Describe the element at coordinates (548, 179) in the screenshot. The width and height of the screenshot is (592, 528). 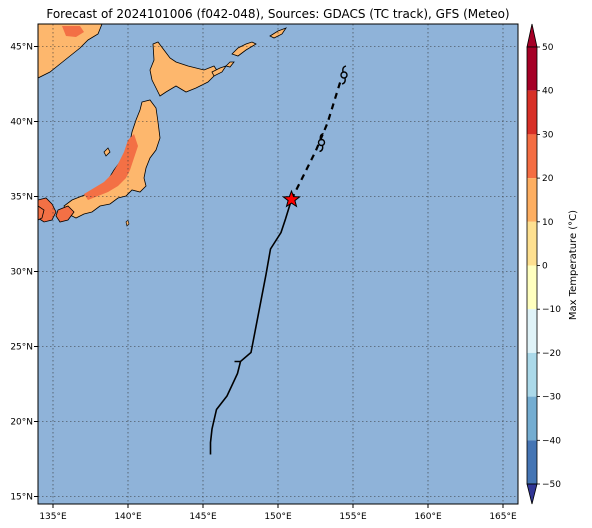
I see `colorbar-tick-label: 20` at that location.